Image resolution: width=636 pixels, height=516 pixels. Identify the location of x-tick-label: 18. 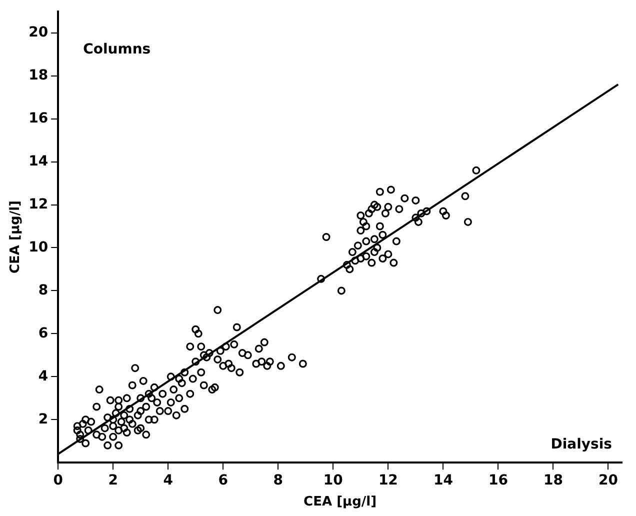
(553, 480).